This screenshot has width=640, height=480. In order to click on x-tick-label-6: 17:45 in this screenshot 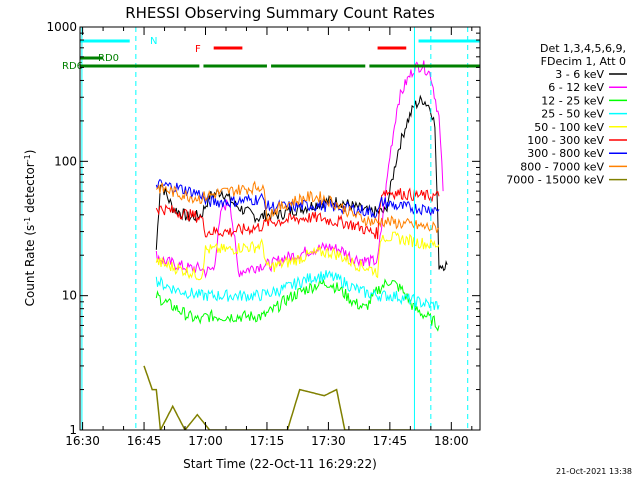, I will do `click(390, 441)`.